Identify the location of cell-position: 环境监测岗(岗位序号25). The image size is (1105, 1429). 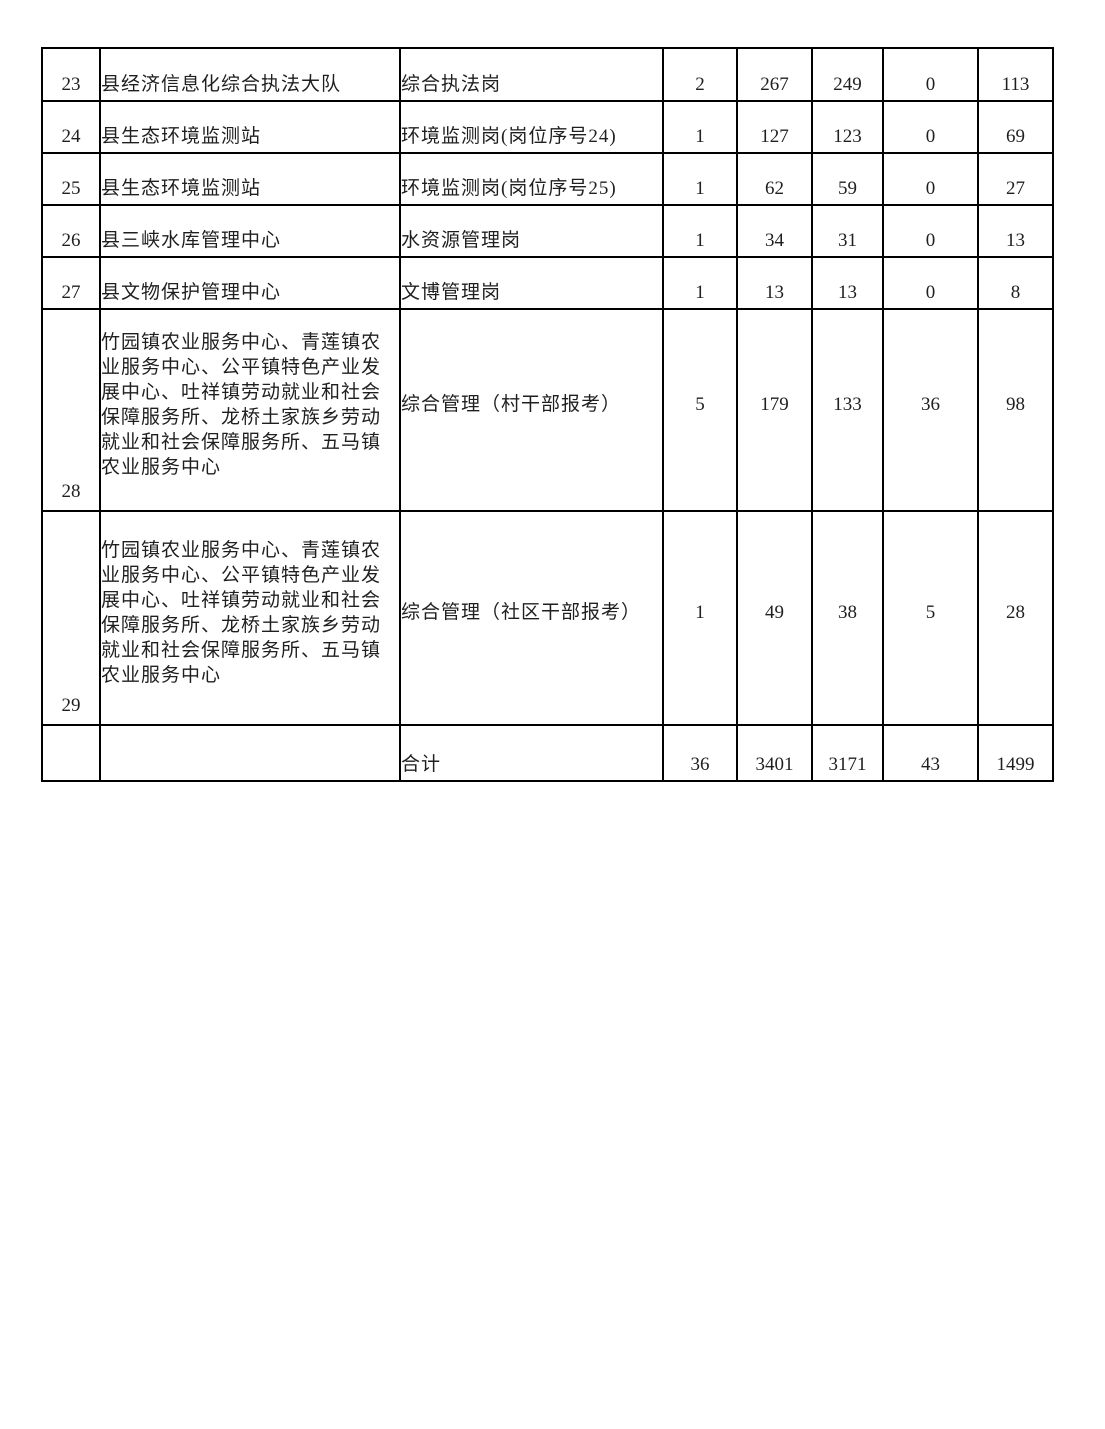
(531, 179).